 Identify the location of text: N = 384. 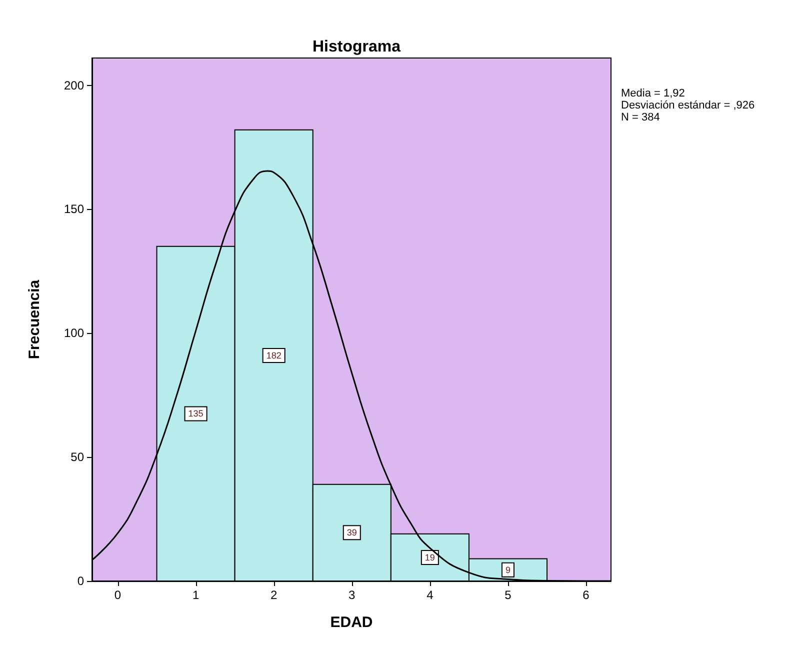
(640, 118).